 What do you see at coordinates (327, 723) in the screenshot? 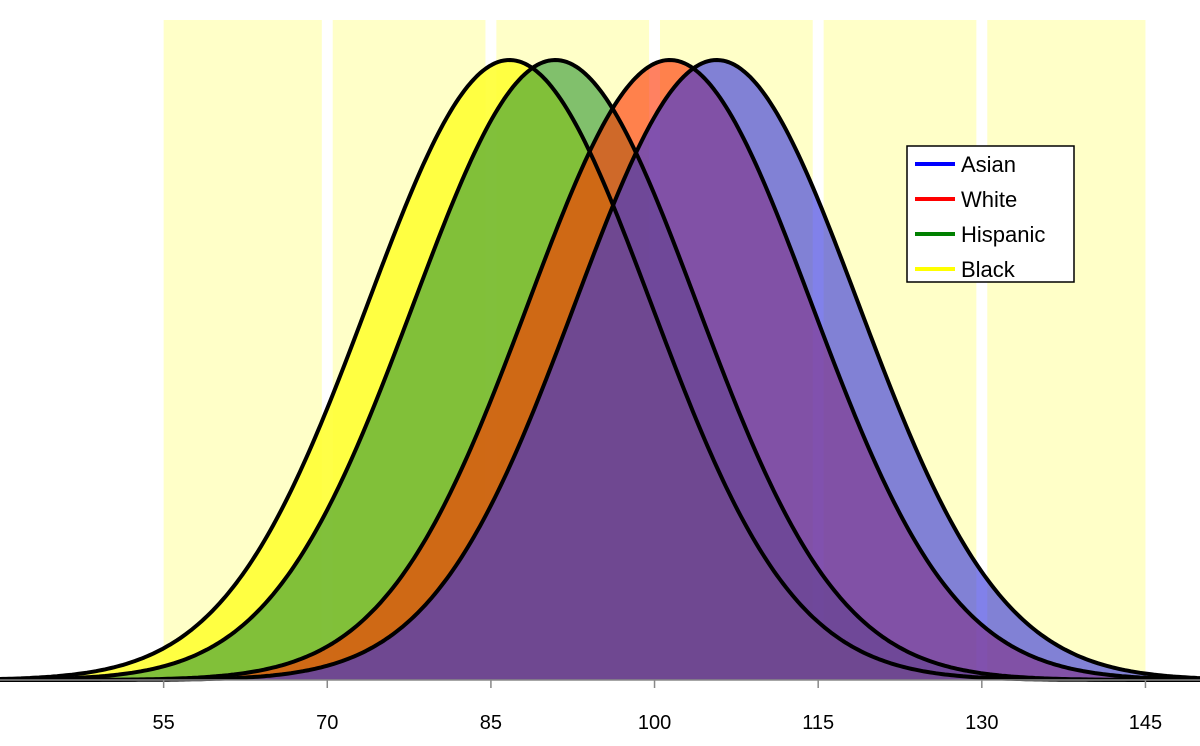
I see `tick-label-70: 70` at bounding box center [327, 723].